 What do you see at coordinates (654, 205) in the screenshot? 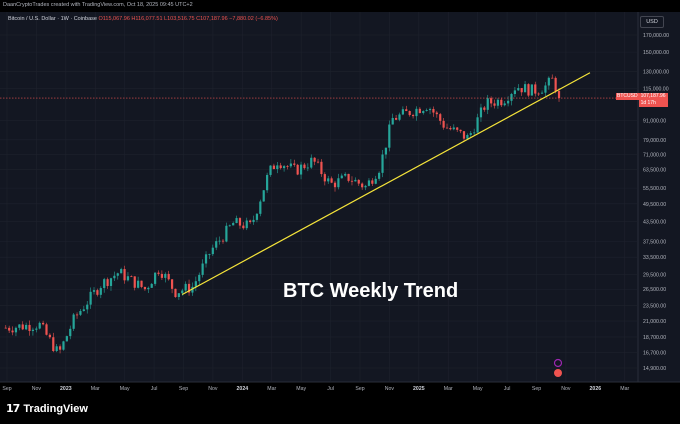
I see `y-tick-label: 49,500.00` at bounding box center [654, 205].